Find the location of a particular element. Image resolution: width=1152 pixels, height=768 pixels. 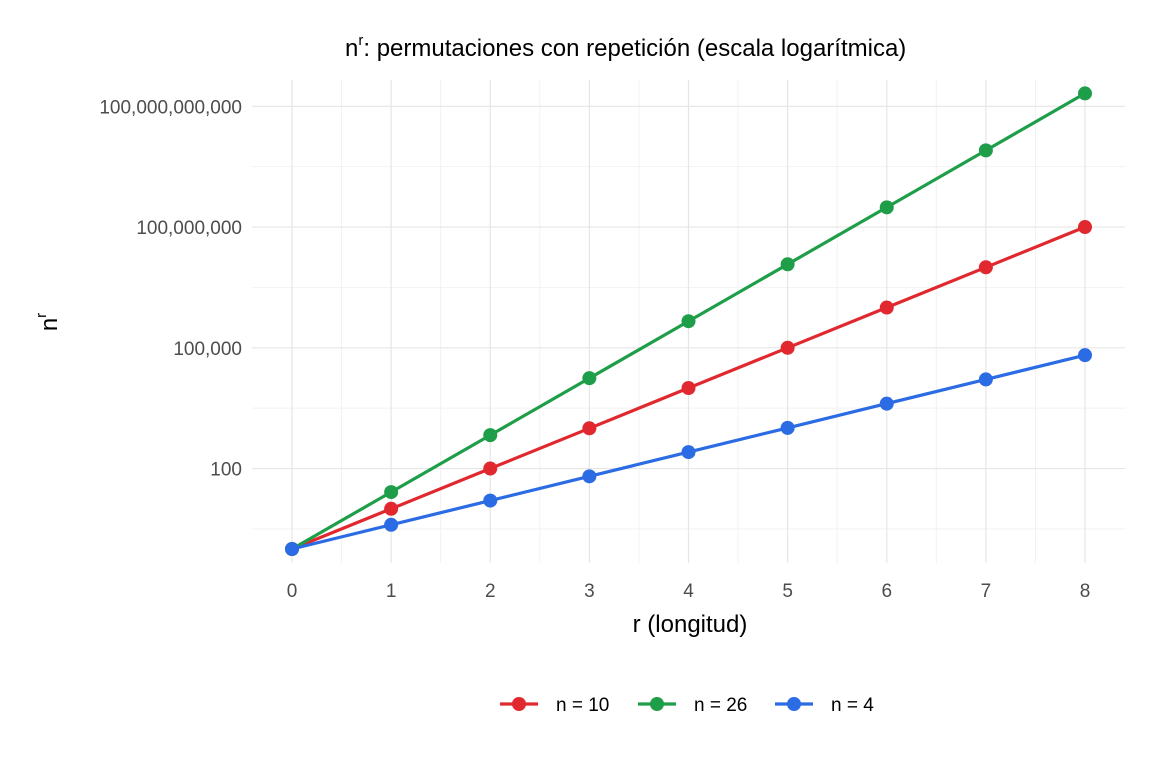

x-tick-label: 1 is located at coordinates (391, 591).